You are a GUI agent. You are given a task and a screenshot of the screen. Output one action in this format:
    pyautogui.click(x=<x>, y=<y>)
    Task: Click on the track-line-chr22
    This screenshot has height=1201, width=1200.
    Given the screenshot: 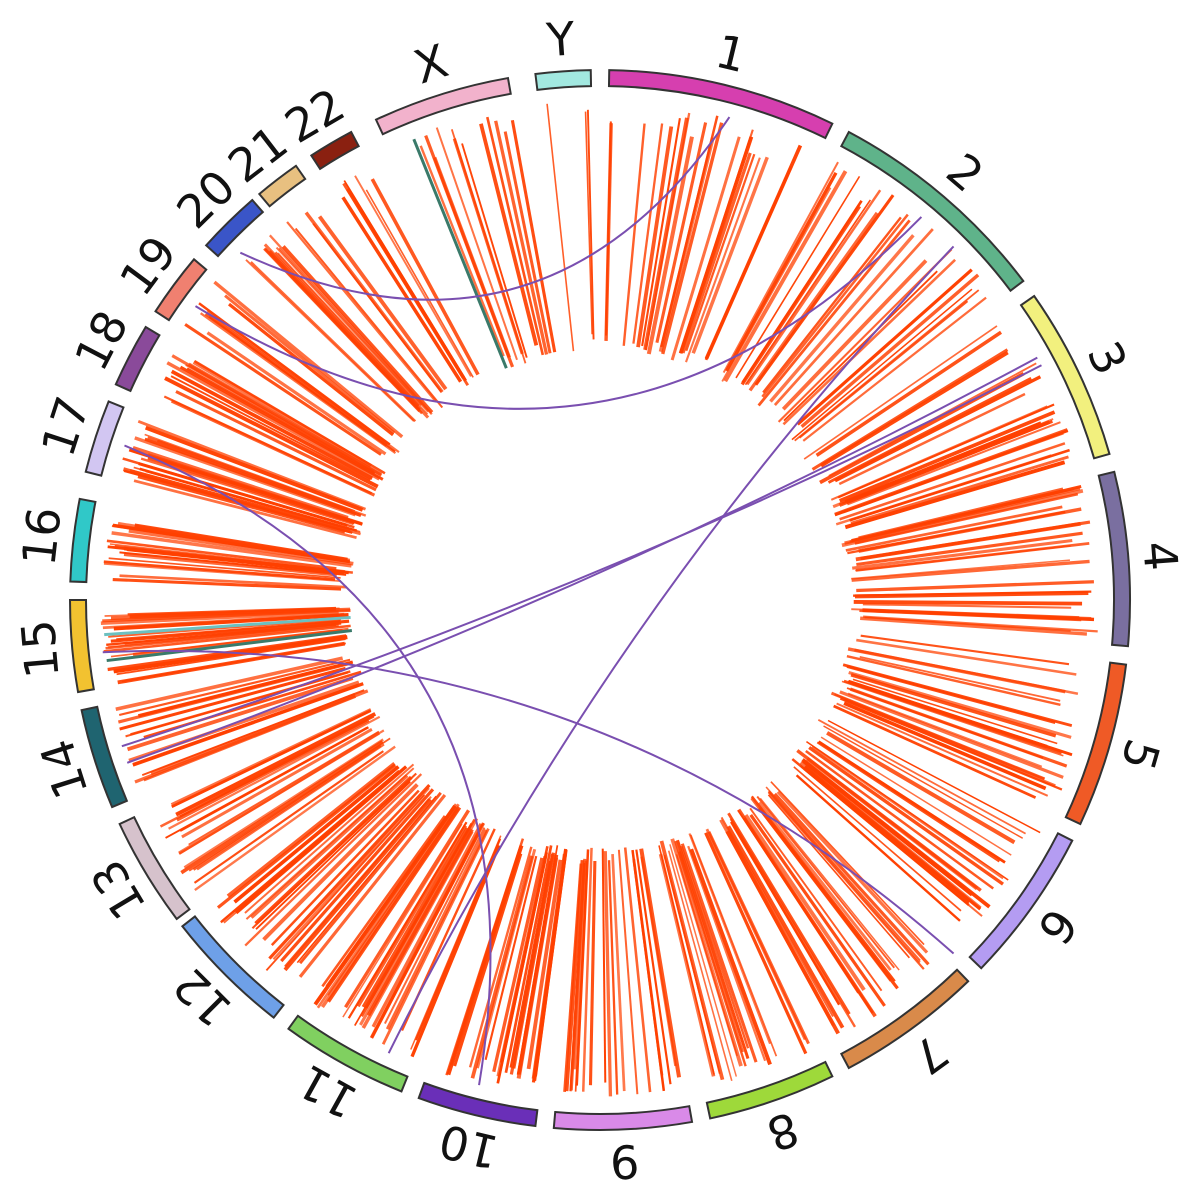 What is the action you would take?
    pyautogui.click(x=413, y=276)
    